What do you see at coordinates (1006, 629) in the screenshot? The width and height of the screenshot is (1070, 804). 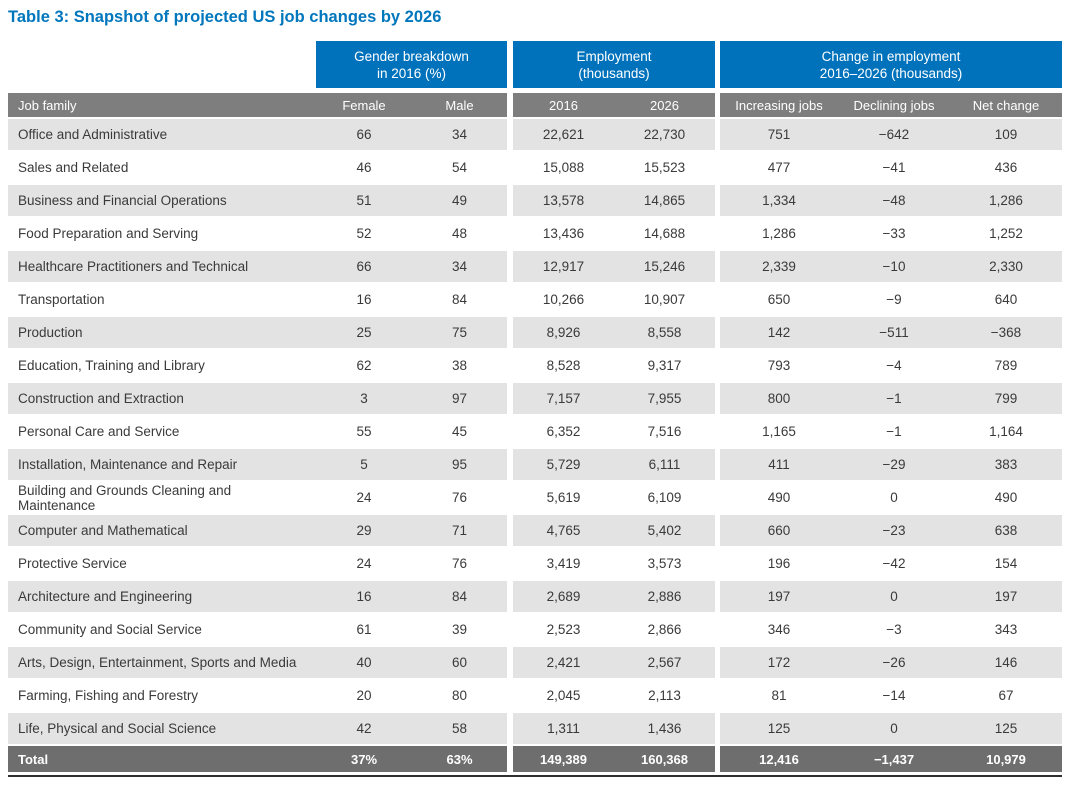 I see `value-cell: 343` at bounding box center [1006, 629].